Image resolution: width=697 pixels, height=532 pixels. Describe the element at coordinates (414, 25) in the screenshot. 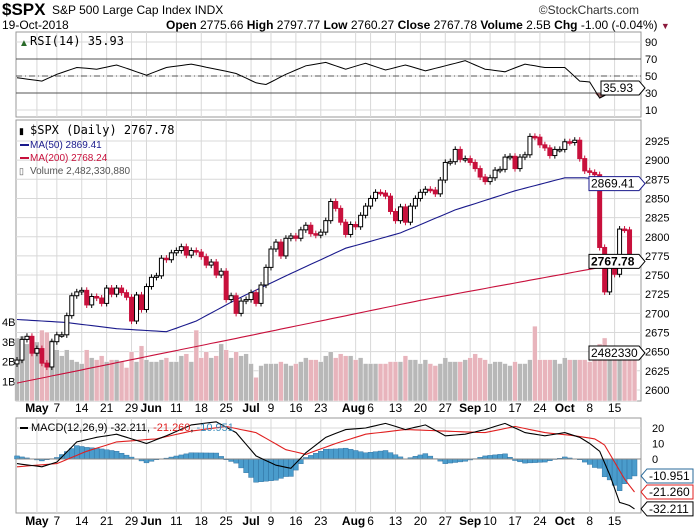

I see `close-label: Close` at that location.